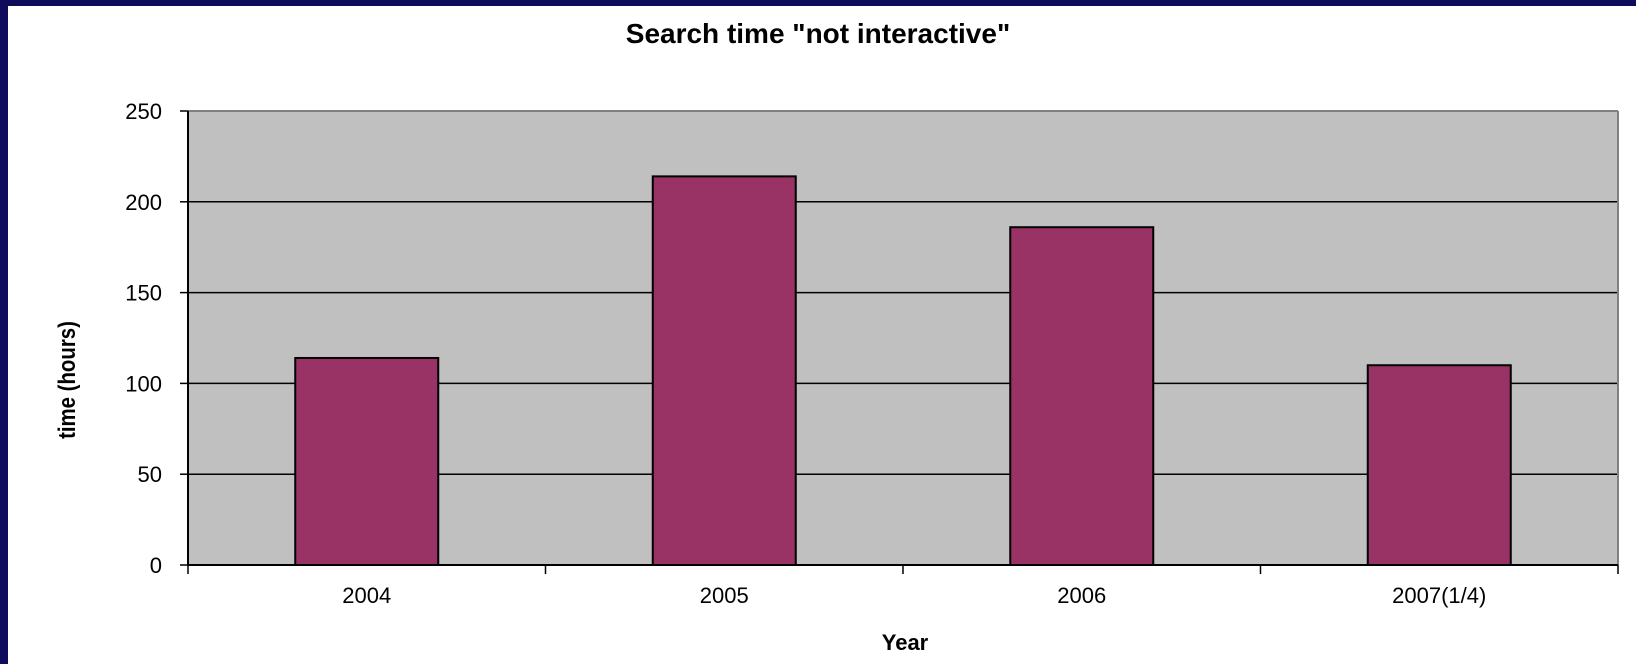 This screenshot has width=1636, height=664. What do you see at coordinates (150, 474) in the screenshot?
I see `y-tick-label: 50` at bounding box center [150, 474].